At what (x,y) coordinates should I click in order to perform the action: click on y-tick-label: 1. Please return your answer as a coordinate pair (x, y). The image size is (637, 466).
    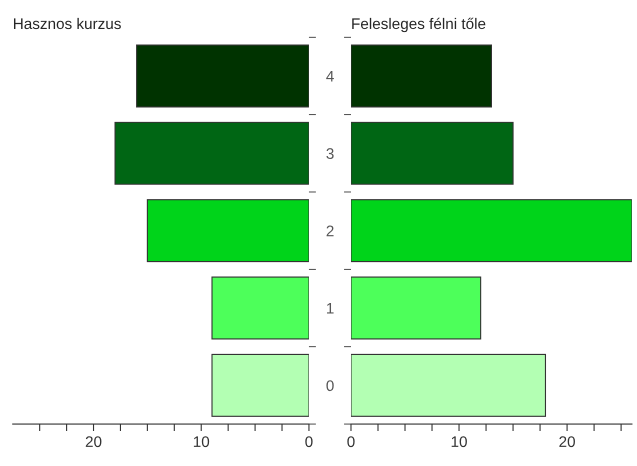
    Looking at the image, I should click on (330, 308).